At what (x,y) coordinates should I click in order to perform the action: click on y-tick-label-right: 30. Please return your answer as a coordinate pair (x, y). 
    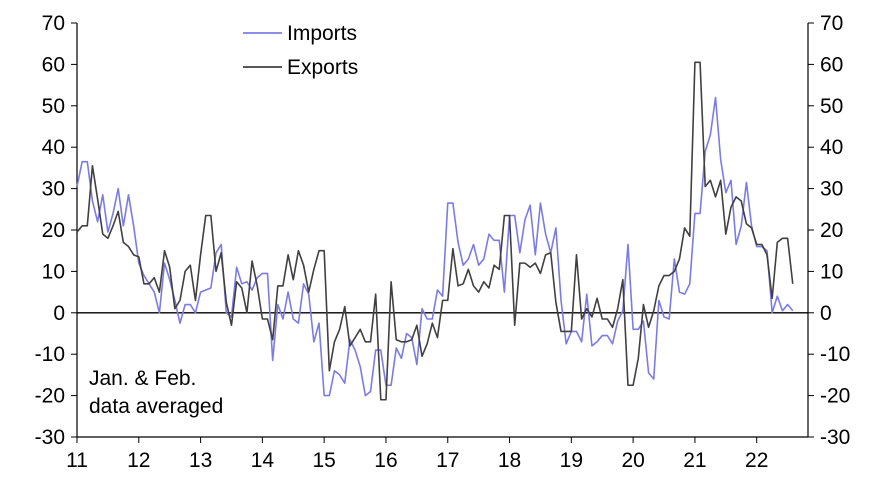
    Looking at the image, I should click on (831, 189).